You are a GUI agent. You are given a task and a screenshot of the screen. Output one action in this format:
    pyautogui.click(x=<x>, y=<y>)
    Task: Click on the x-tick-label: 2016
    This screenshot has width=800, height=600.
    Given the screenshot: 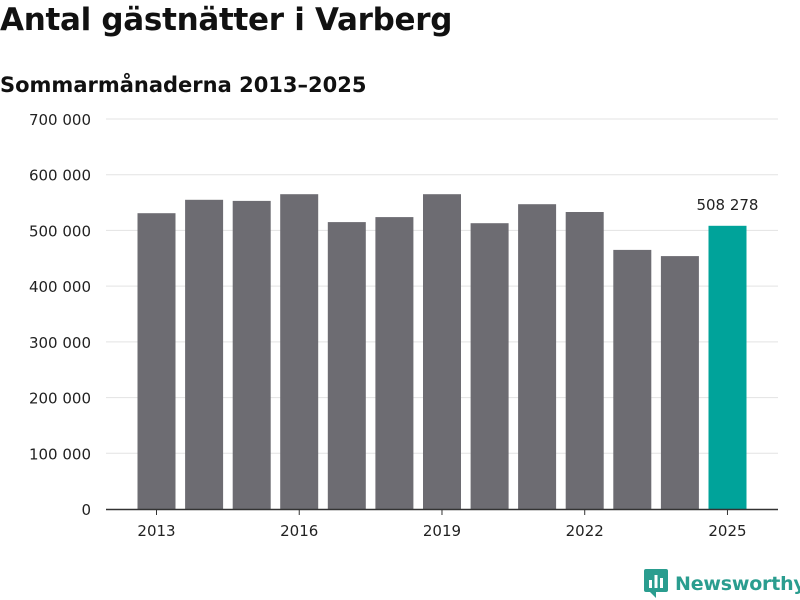 What is the action you would take?
    pyautogui.click(x=299, y=531)
    